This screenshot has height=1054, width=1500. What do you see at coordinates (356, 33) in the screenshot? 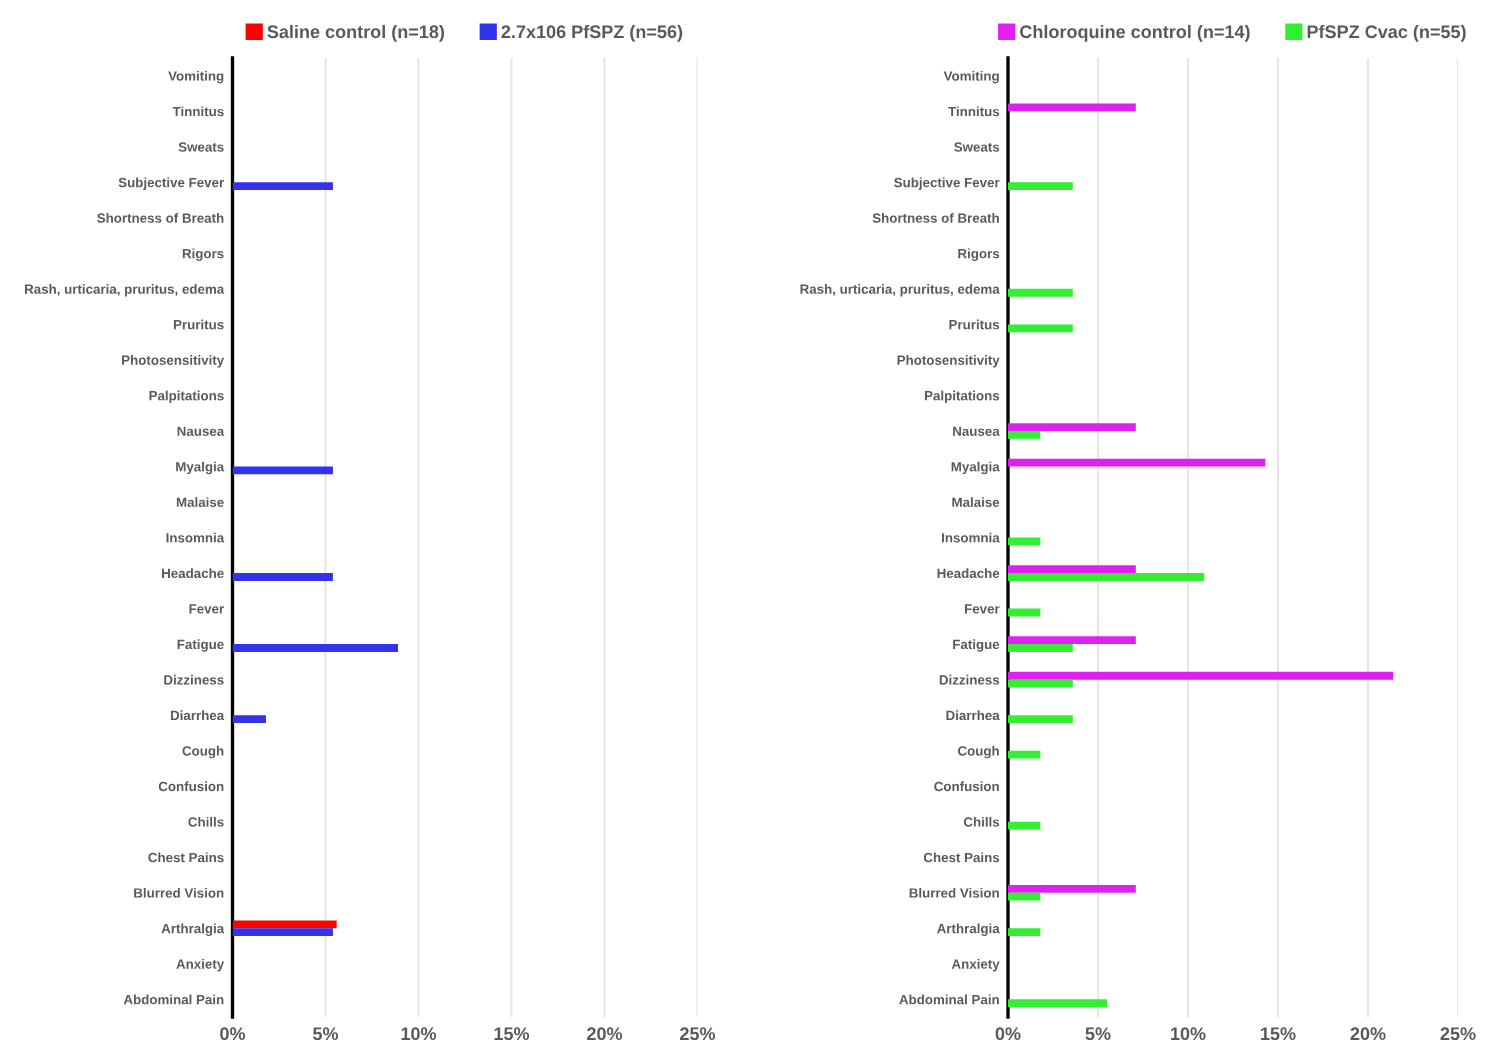
I see `legend-label: Saline control (n=18)` at bounding box center [356, 33].